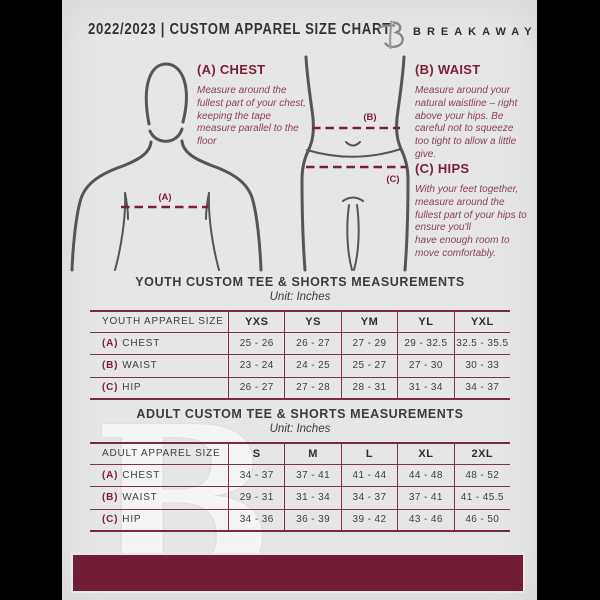 The image size is (600, 600). What do you see at coordinates (369, 117) in the screenshot?
I see `waist-line-label: (B)` at bounding box center [369, 117].